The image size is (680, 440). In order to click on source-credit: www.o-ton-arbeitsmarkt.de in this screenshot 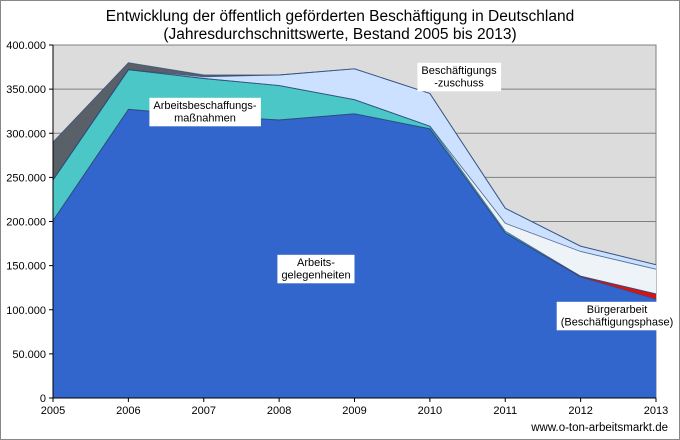, I will do `click(599, 428)`.